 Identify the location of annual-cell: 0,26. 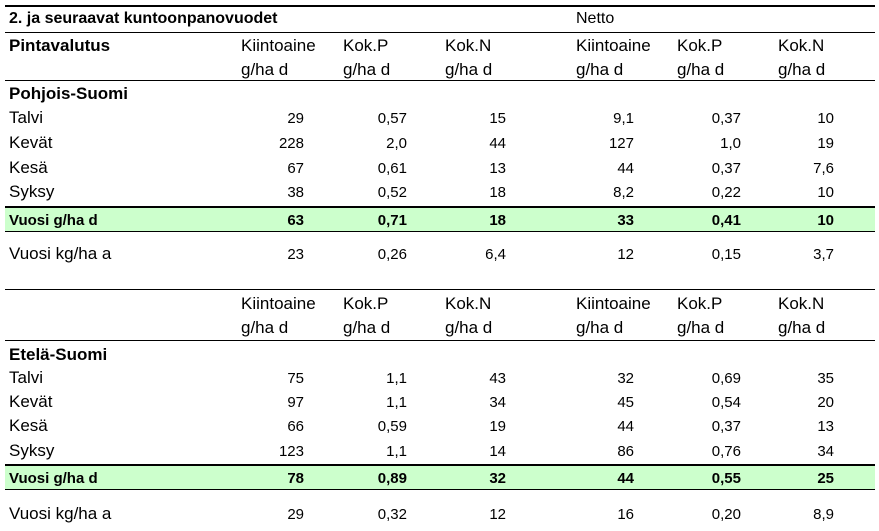
(392, 254).